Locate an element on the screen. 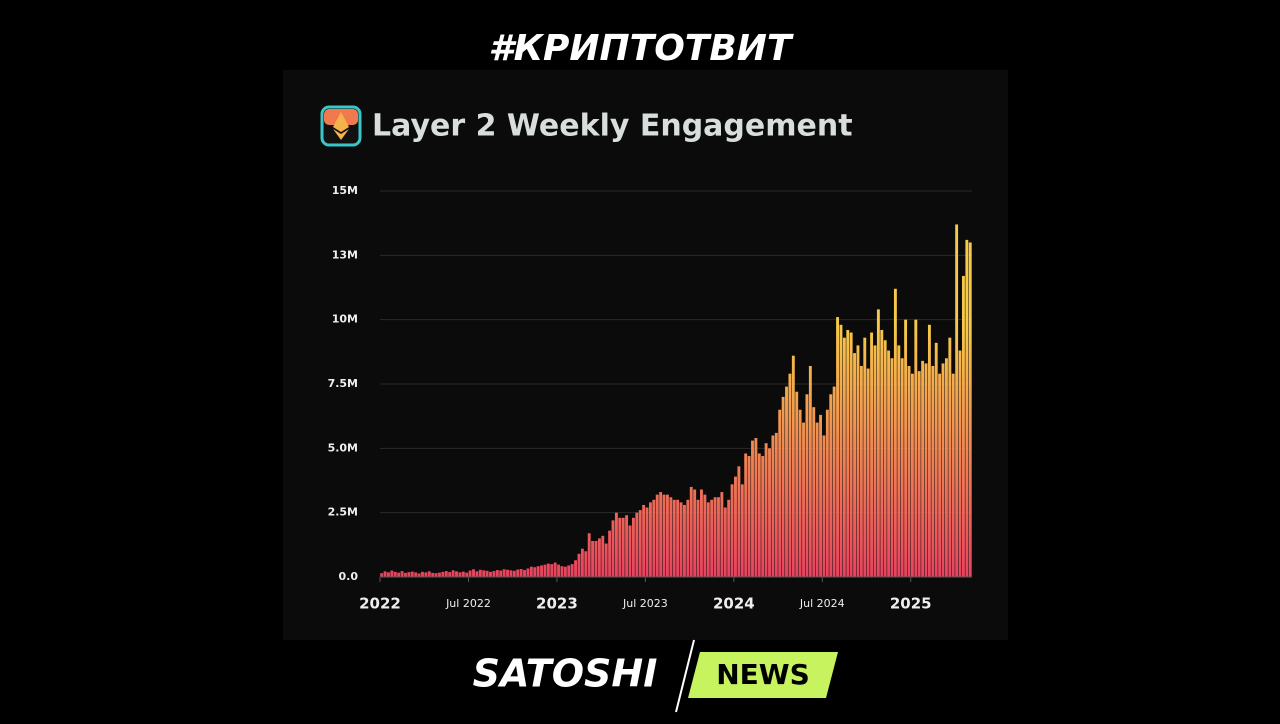 The image size is (1280, 724). x-tick-label: Jul 2022 is located at coordinates (468, 603).